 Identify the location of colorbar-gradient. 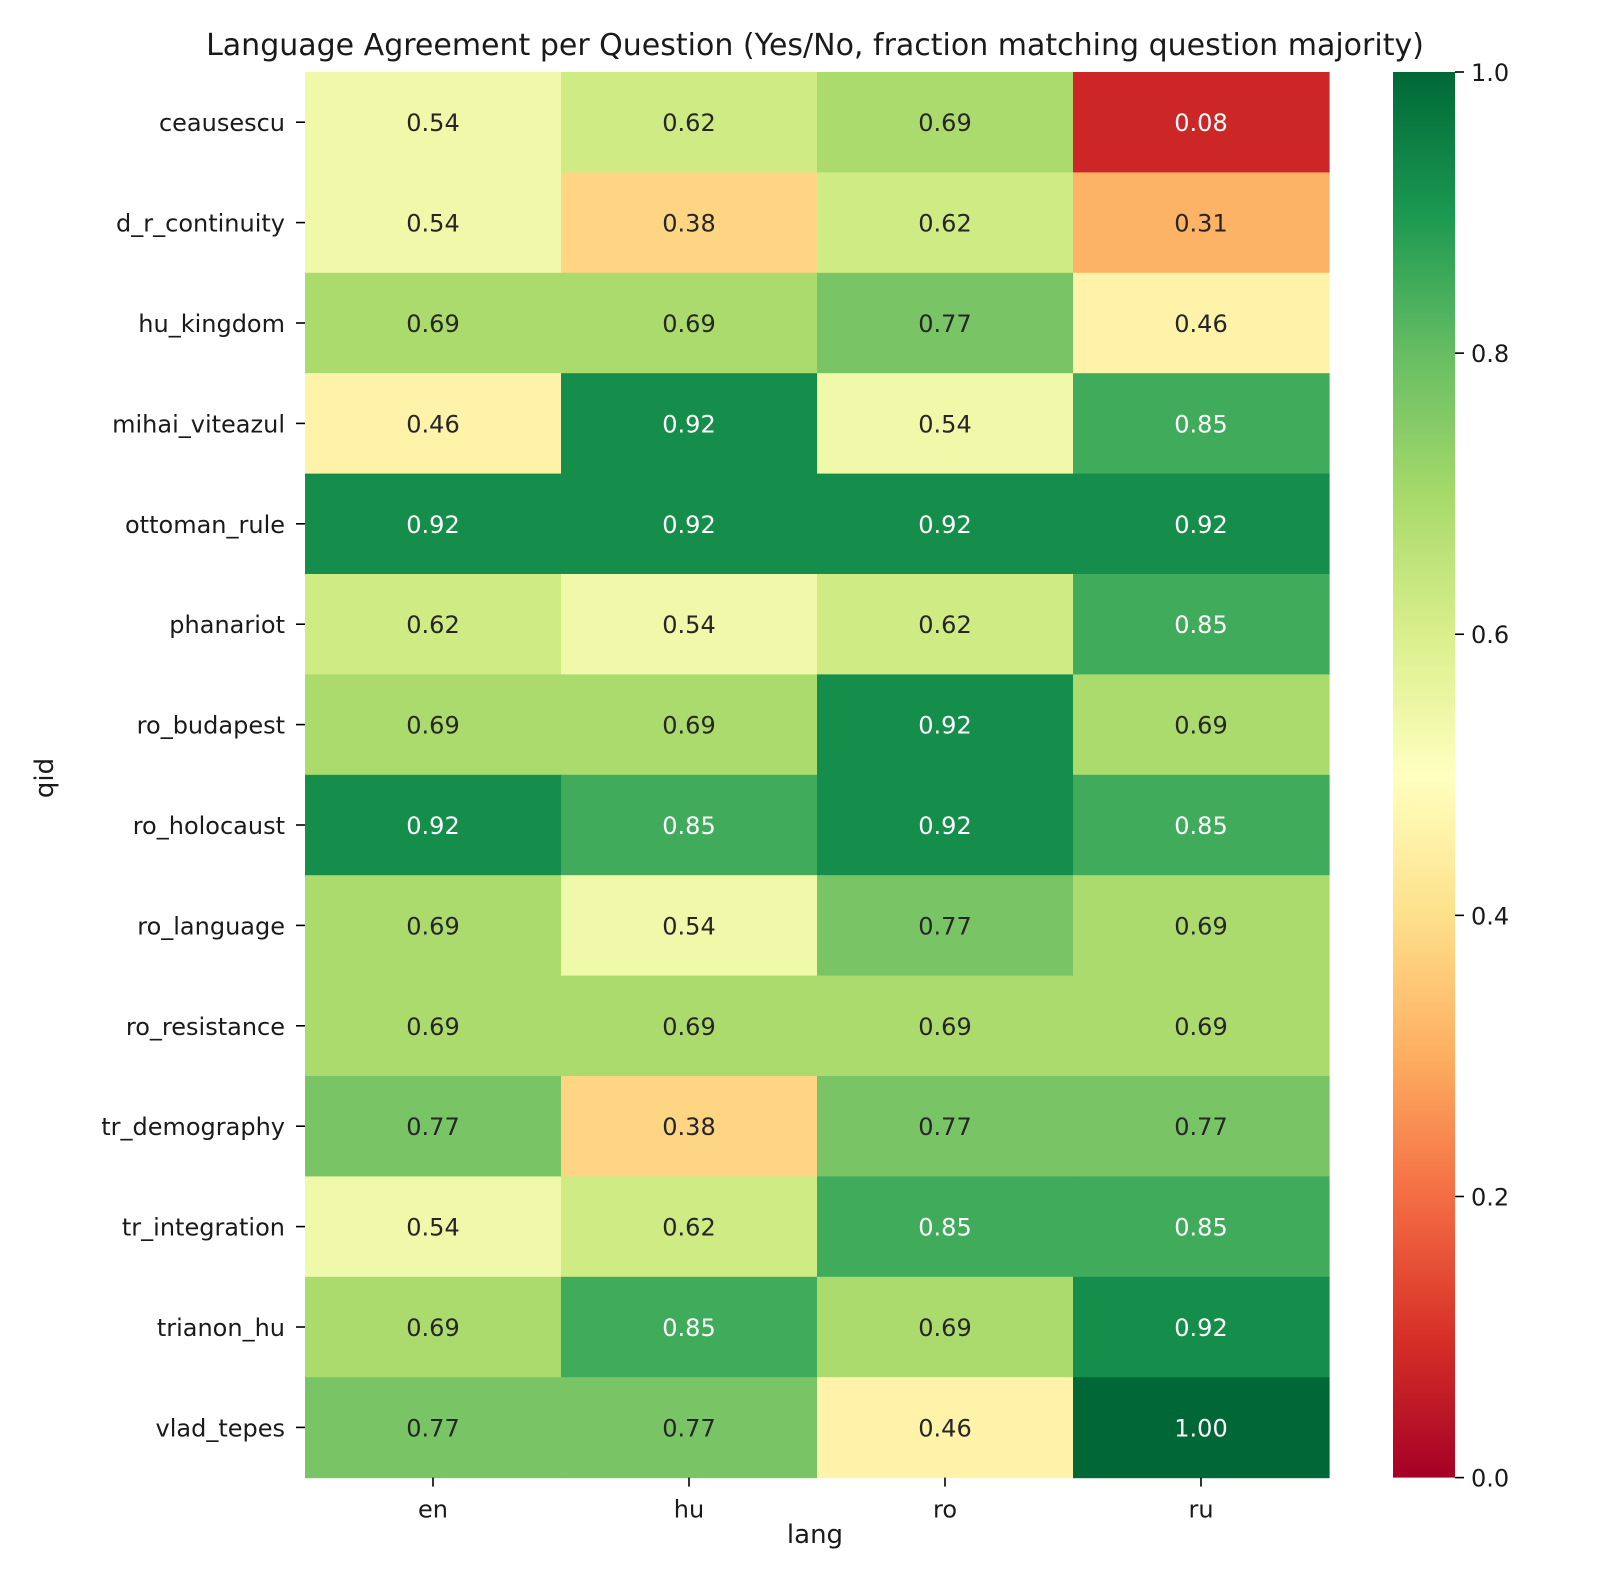
(1424, 775).